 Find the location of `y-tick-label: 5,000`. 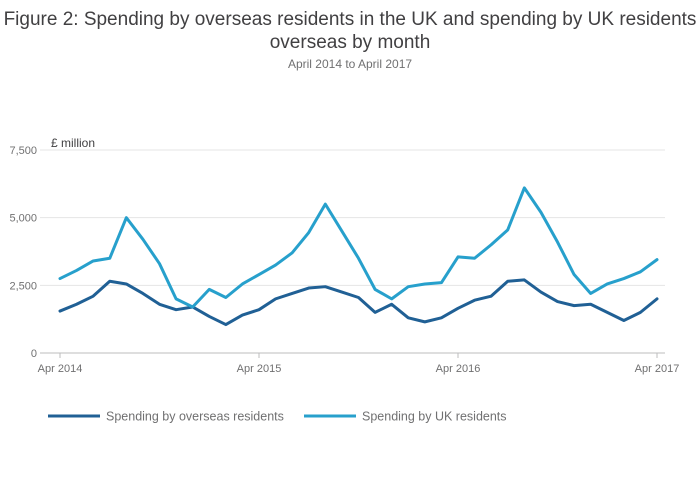

y-tick-label: 5,000 is located at coordinates (23, 219).